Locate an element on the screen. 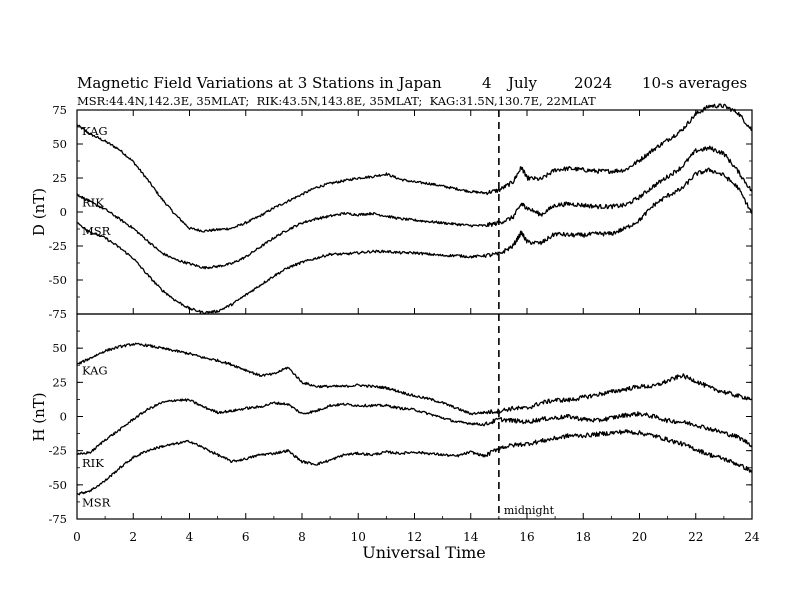  xtick-label: 10 is located at coordinates (358, 537).